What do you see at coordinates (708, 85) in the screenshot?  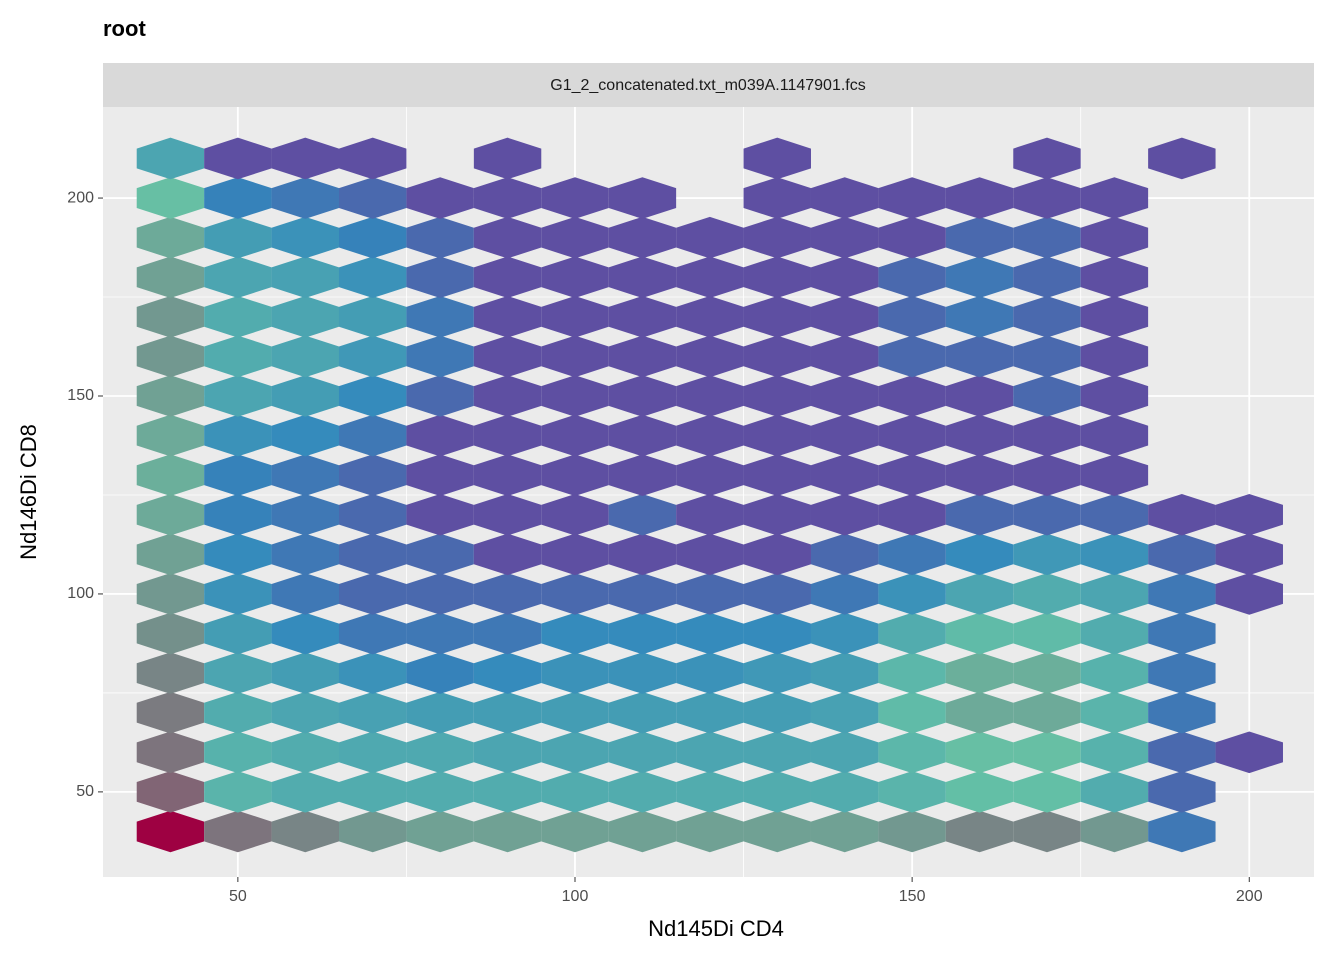 I see `strip` at bounding box center [708, 85].